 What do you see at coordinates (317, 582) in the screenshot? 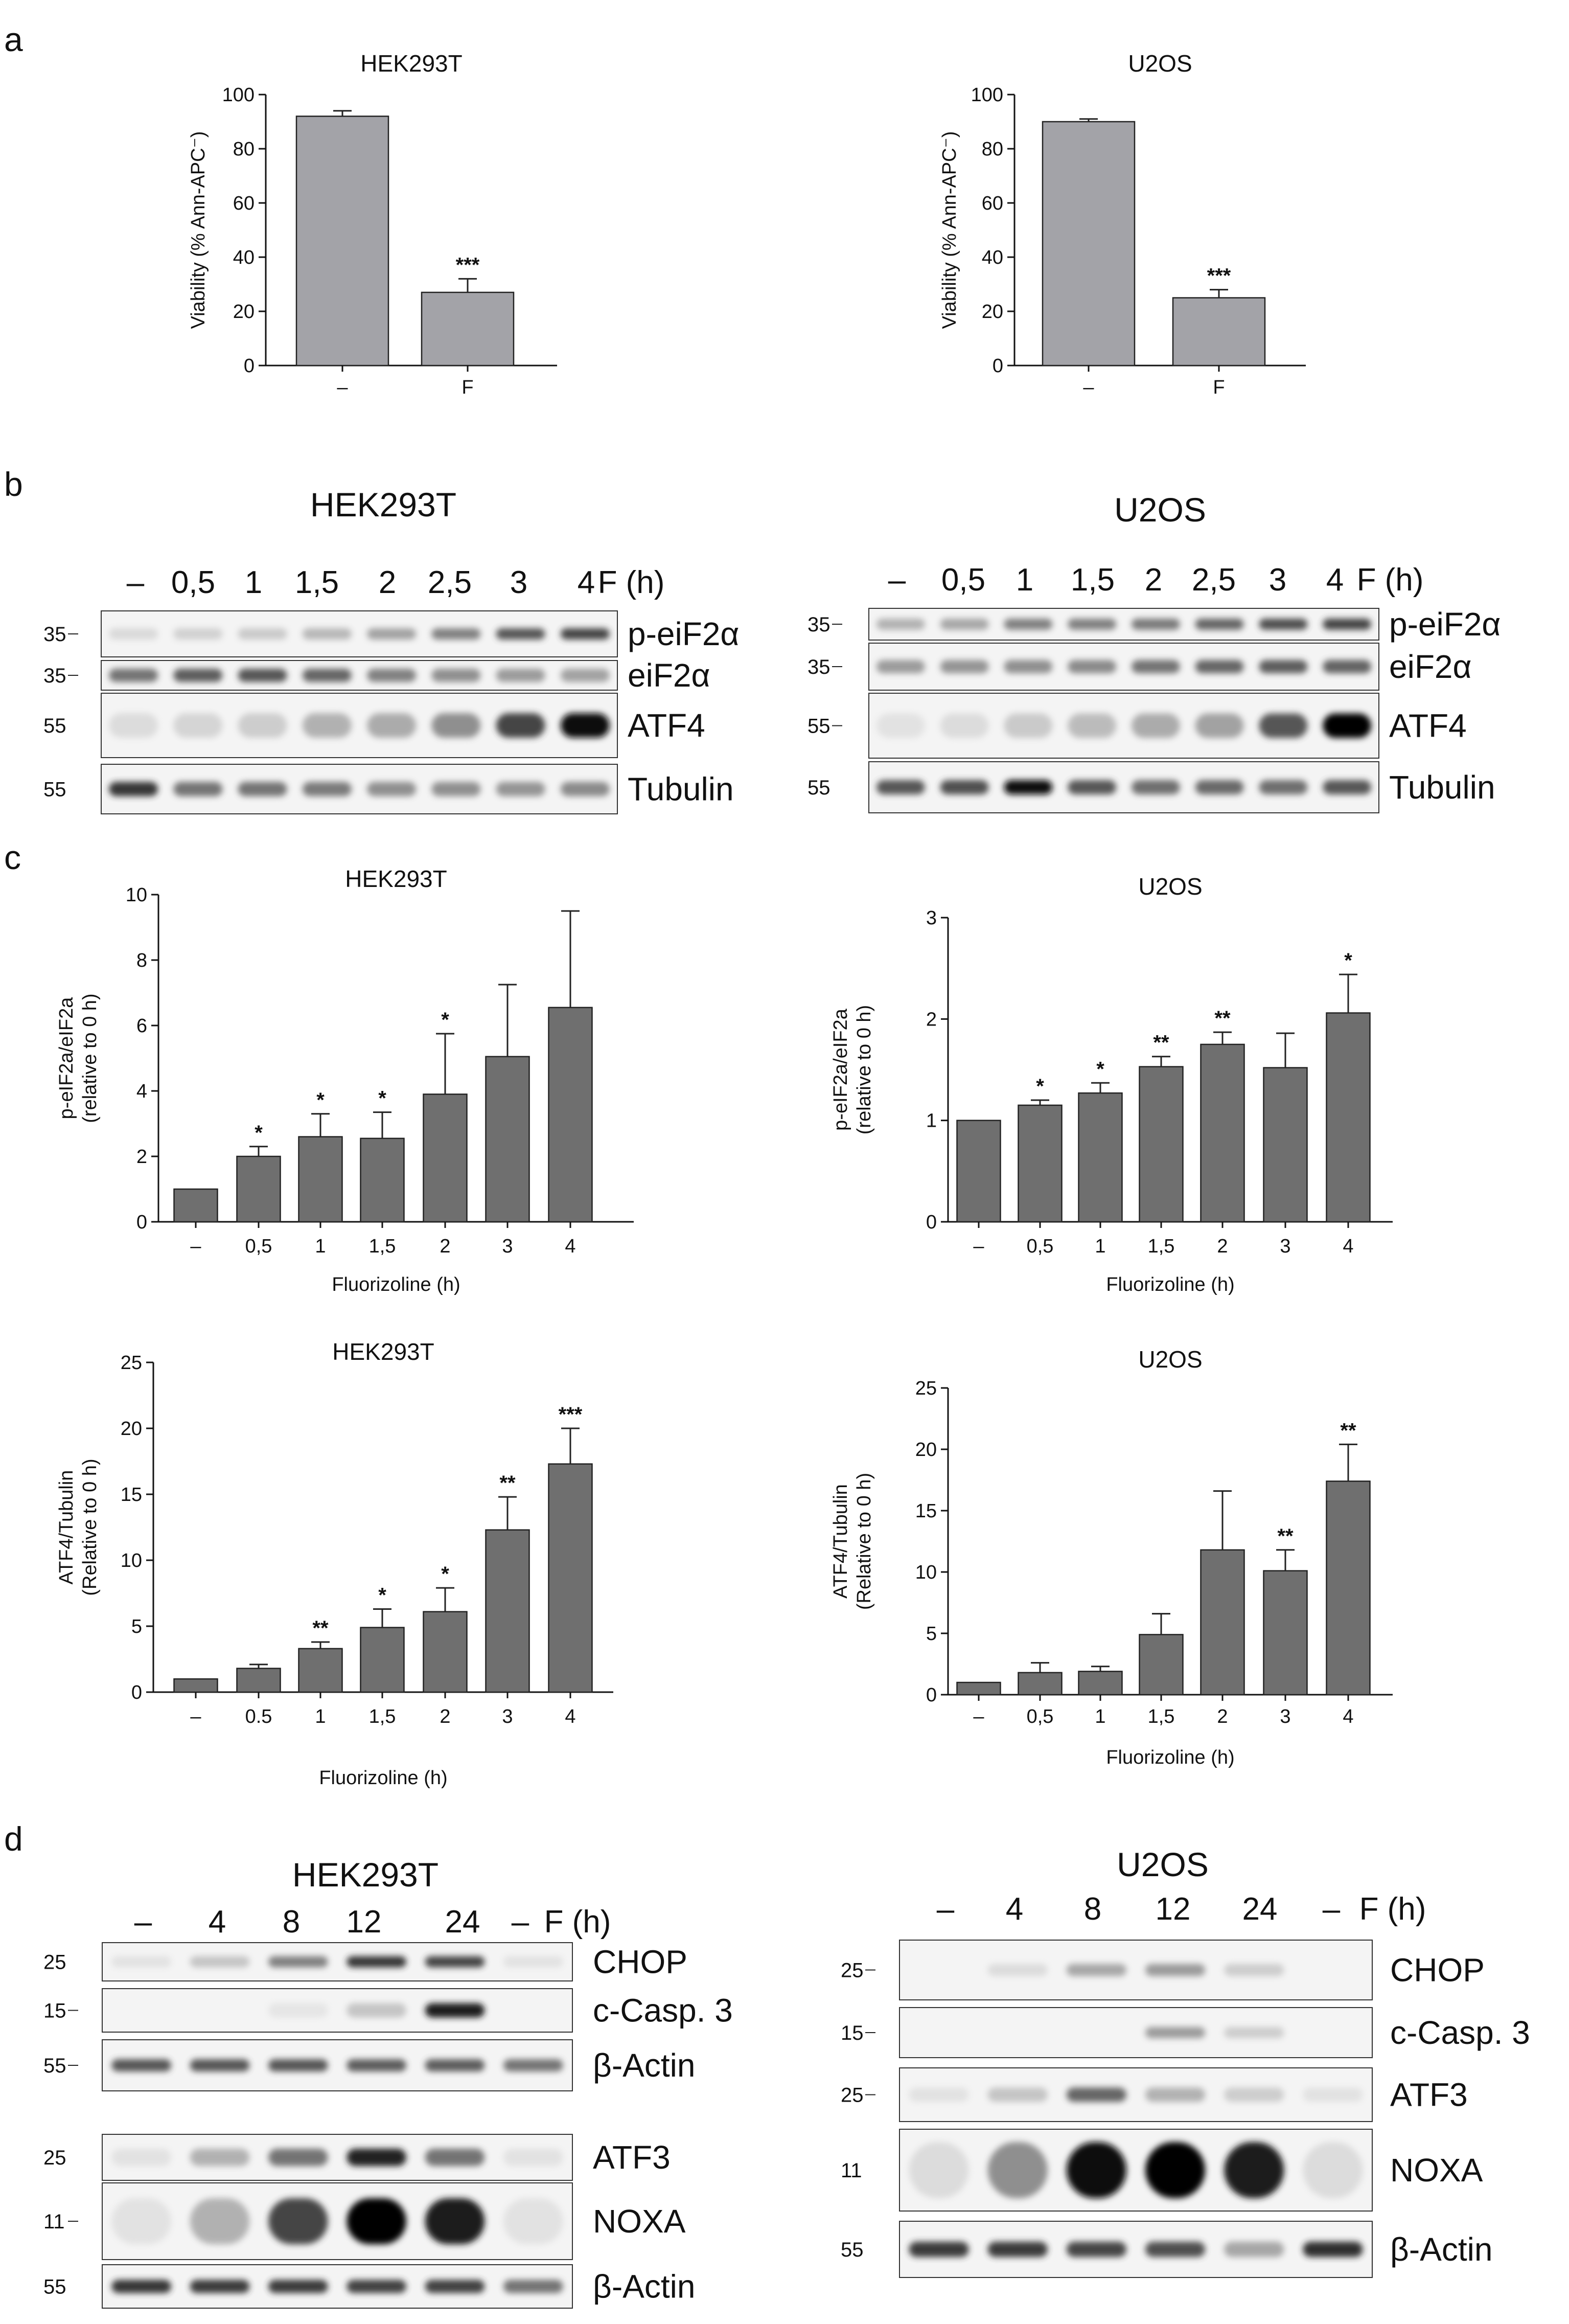
I see `lane-label: 1,5` at bounding box center [317, 582].